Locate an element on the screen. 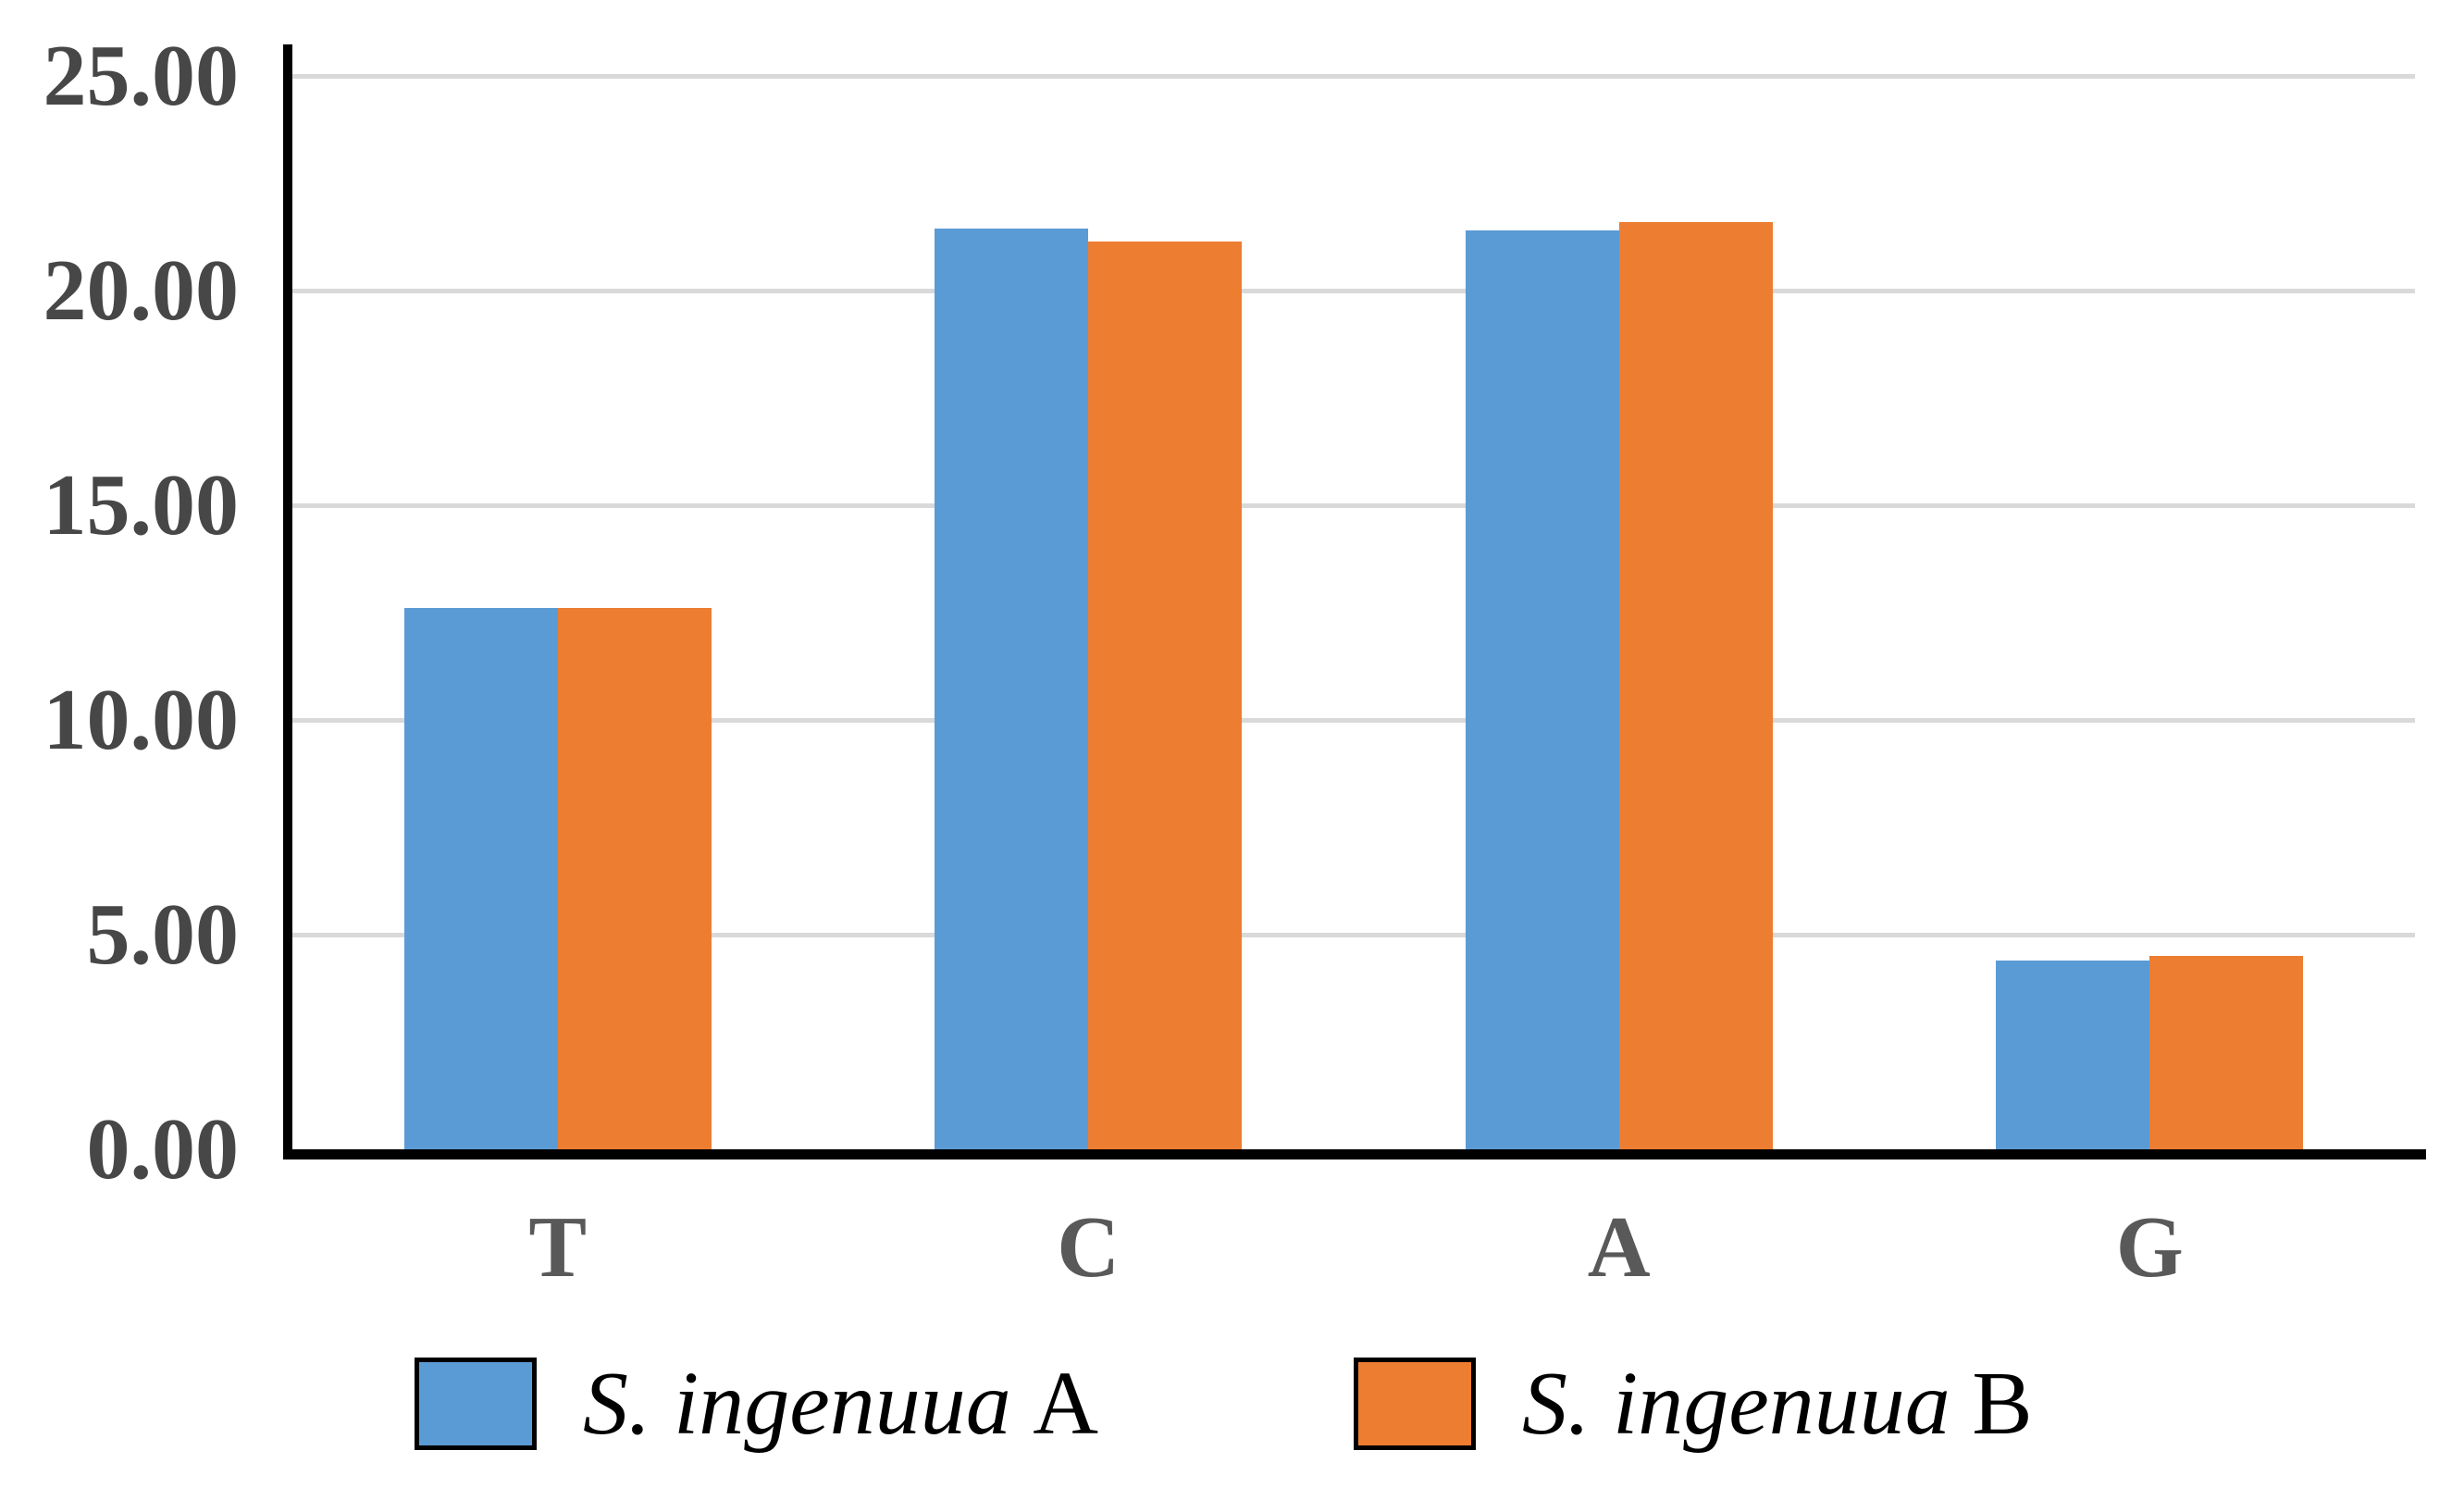  y-axis-label: 25.00 is located at coordinates (142, 76).